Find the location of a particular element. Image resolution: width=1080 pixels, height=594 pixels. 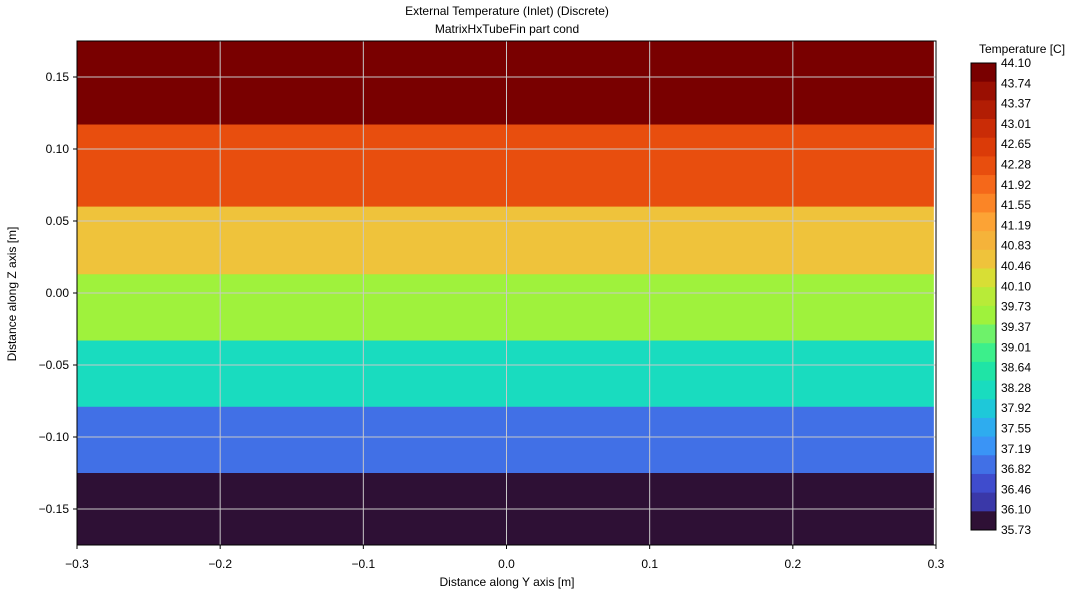

colorbar-label-5: 42.28 is located at coordinates (1016, 165).